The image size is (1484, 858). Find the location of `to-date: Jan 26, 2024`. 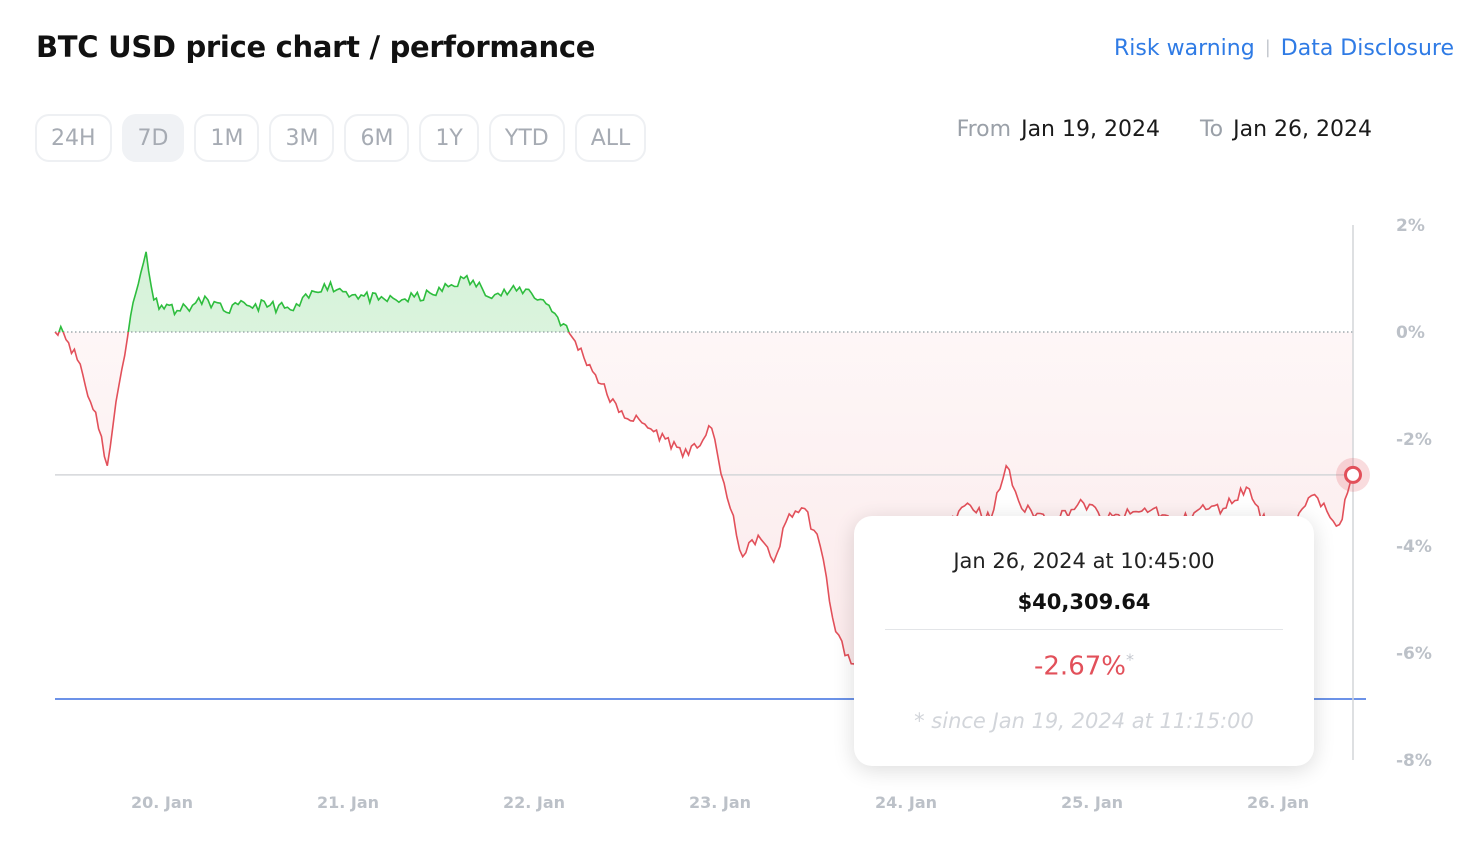

to-date: Jan 26, 2024 is located at coordinates (1302, 129).